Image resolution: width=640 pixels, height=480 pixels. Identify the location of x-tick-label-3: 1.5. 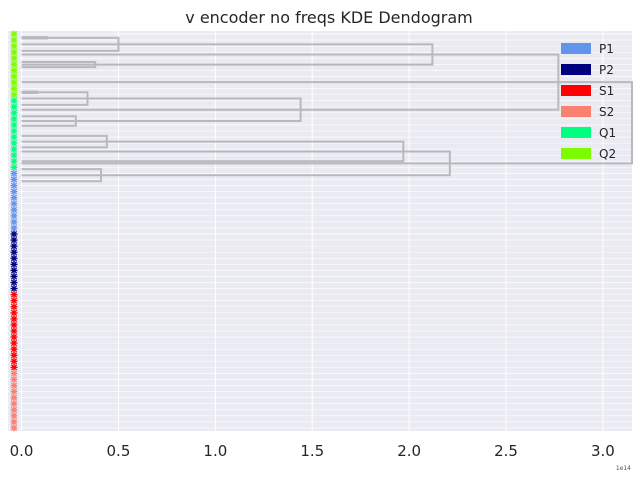
(312, 451).